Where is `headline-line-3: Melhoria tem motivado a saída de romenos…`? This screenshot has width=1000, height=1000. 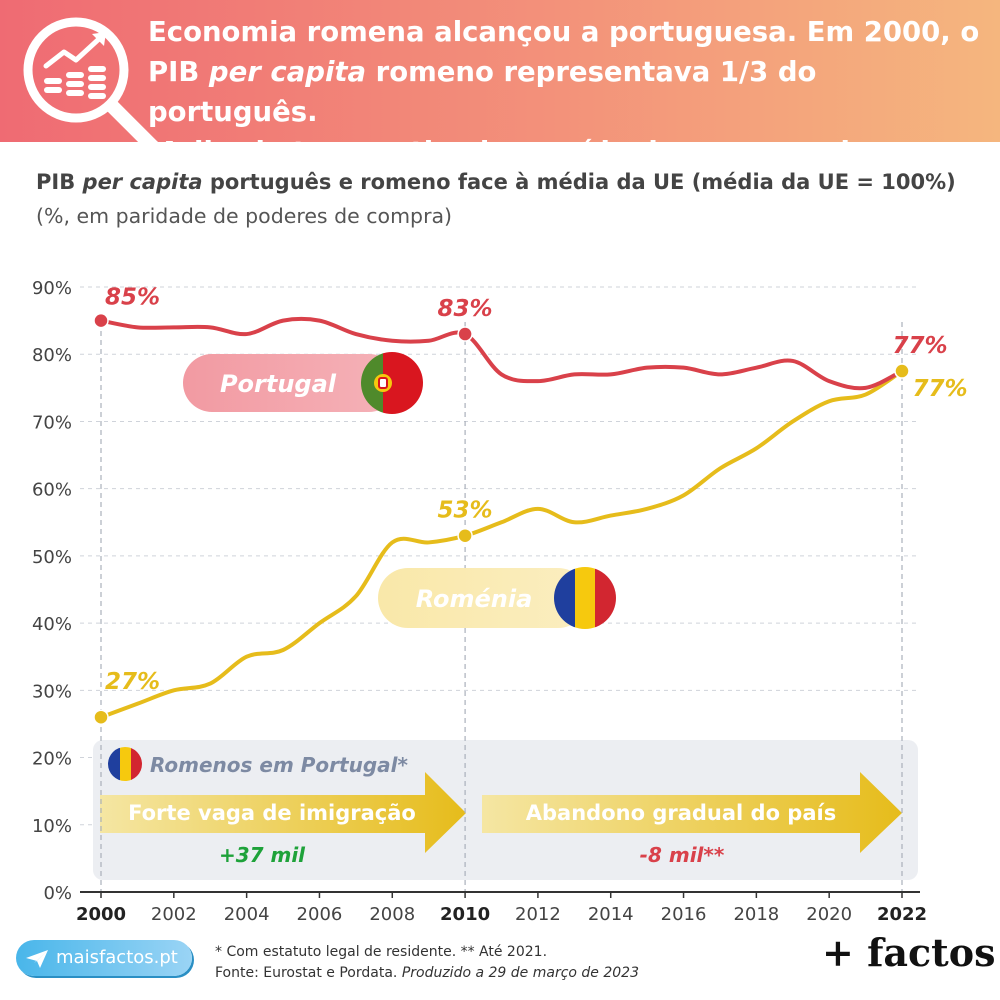 headline-line-3: Melhoria tem motivado a saída de romenos… is located at coordinates (508, 172).